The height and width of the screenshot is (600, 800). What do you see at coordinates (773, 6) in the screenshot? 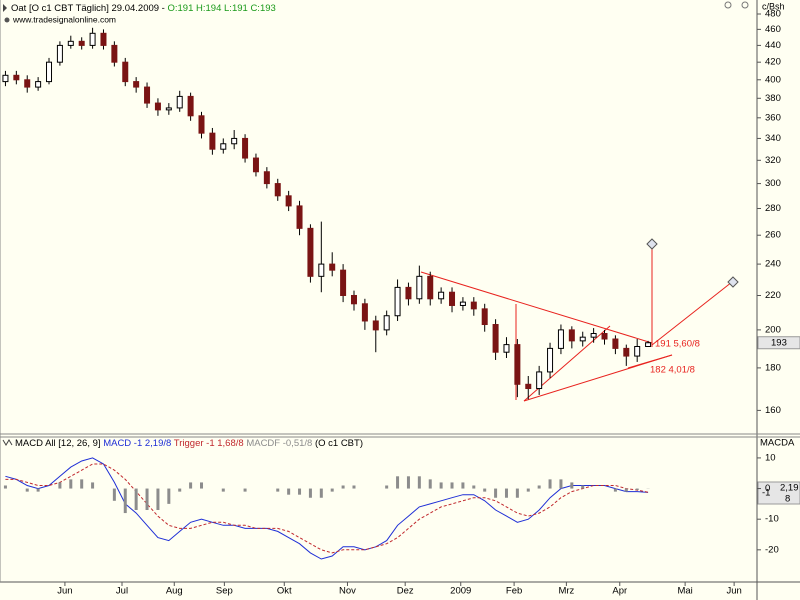
I see `y-unit: c/Bsh` at bounding box center [773, 6].